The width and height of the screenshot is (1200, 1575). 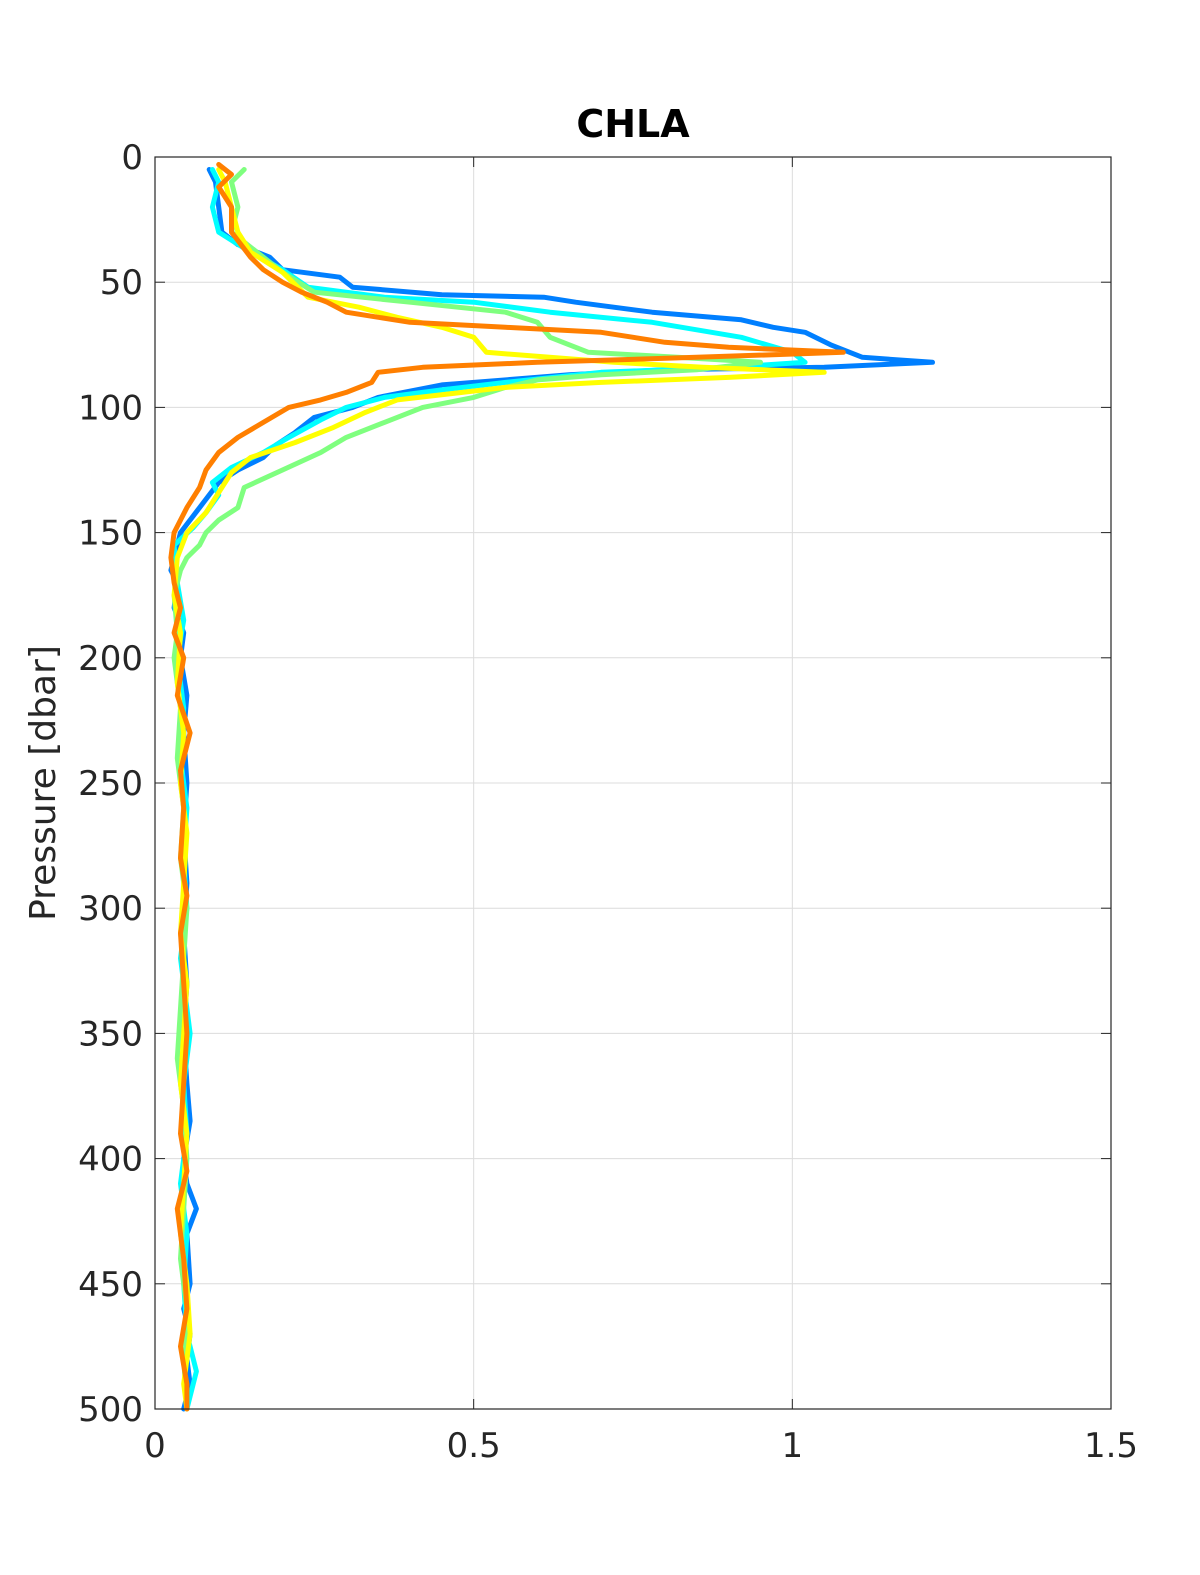 What do you see at coordinates (110, 408) in the screenshot?
I see `y-tick-label: 100` at bounding box center [110, 408].